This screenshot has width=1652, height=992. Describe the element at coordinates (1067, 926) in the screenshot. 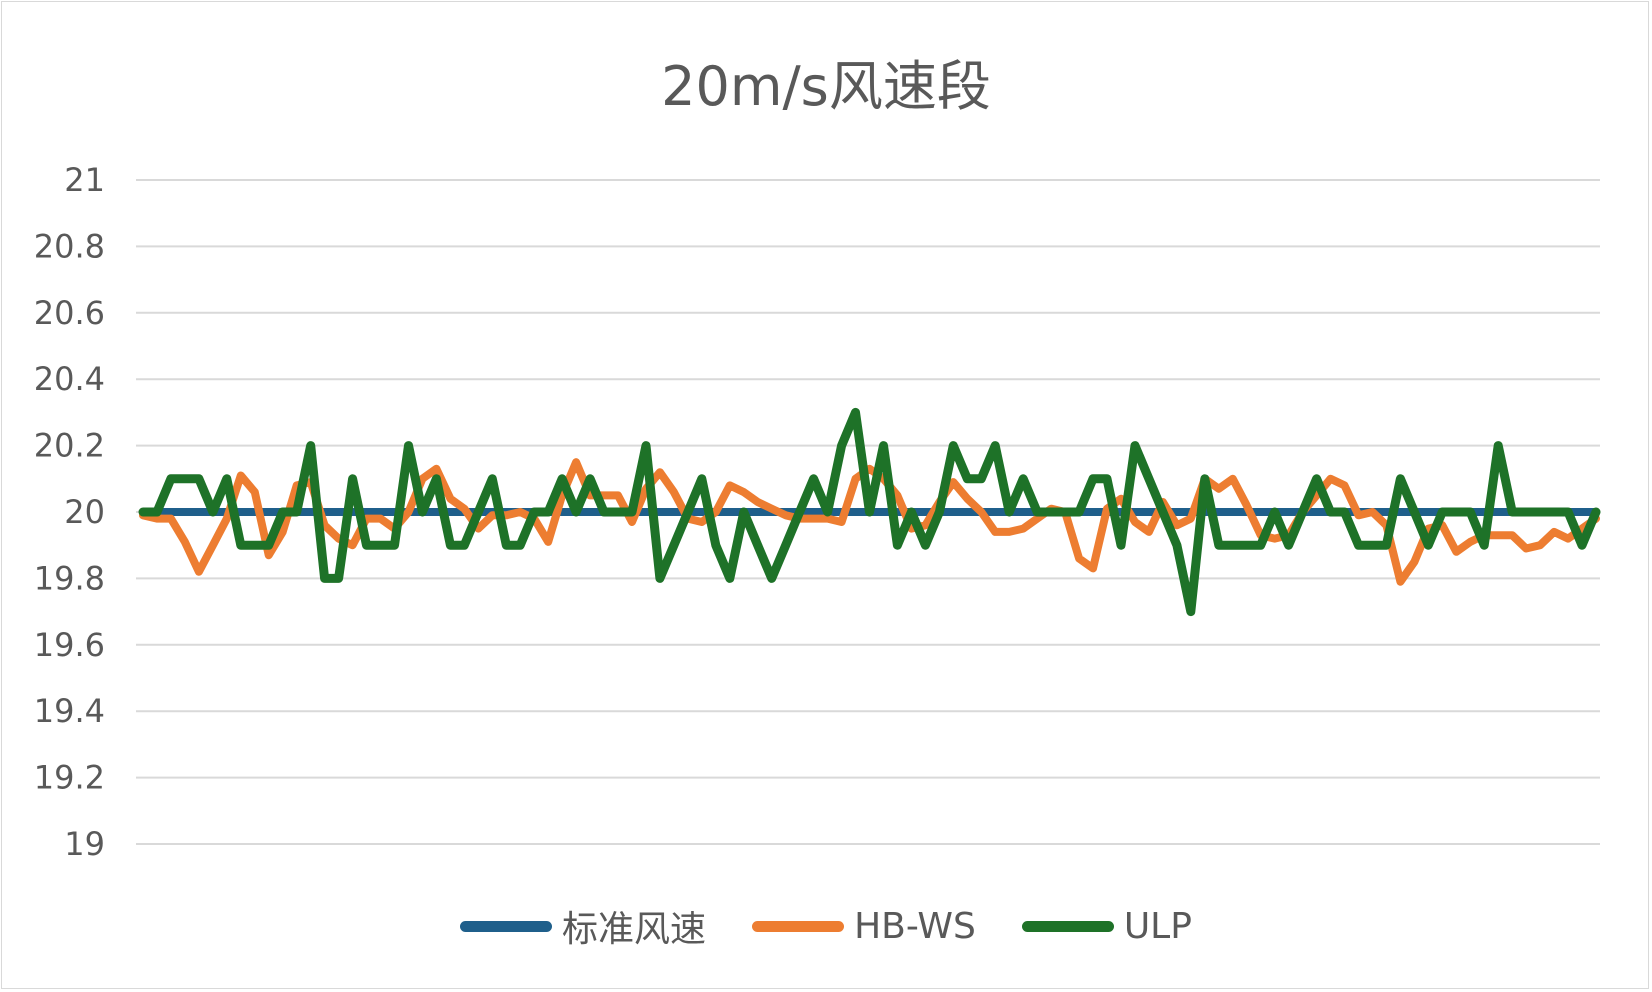

I see `legend-swatch-ulp` at that location.